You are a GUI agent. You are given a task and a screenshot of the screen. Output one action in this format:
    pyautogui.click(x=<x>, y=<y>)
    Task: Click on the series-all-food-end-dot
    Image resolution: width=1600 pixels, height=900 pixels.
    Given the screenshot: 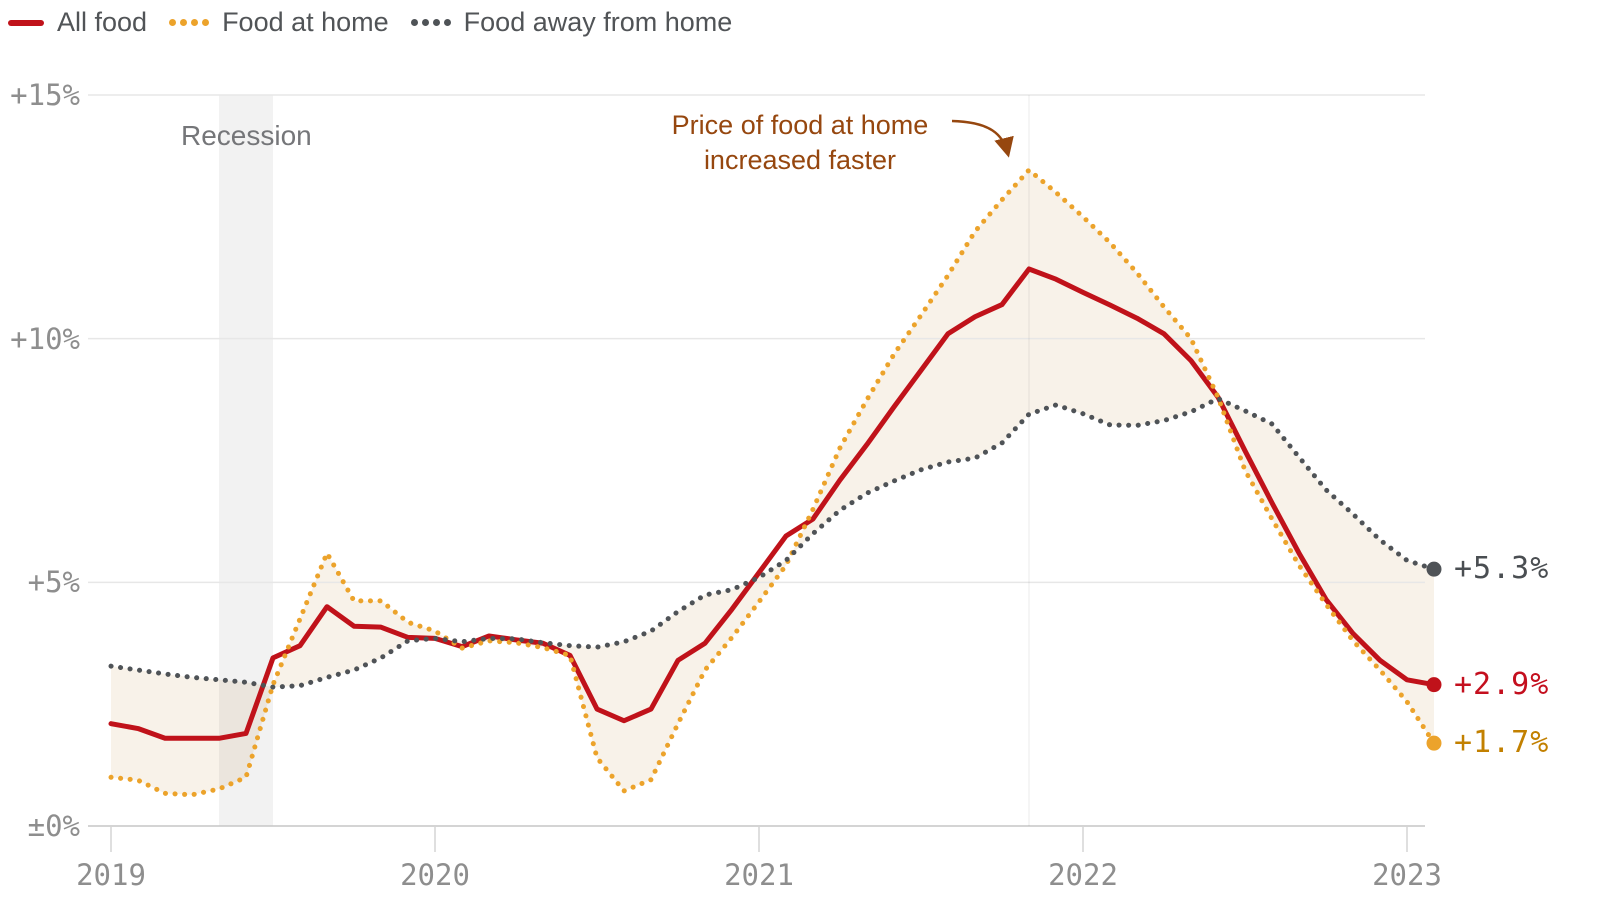 What is the action you would take?
    pyautogui.click(x=1434, y=685)
    